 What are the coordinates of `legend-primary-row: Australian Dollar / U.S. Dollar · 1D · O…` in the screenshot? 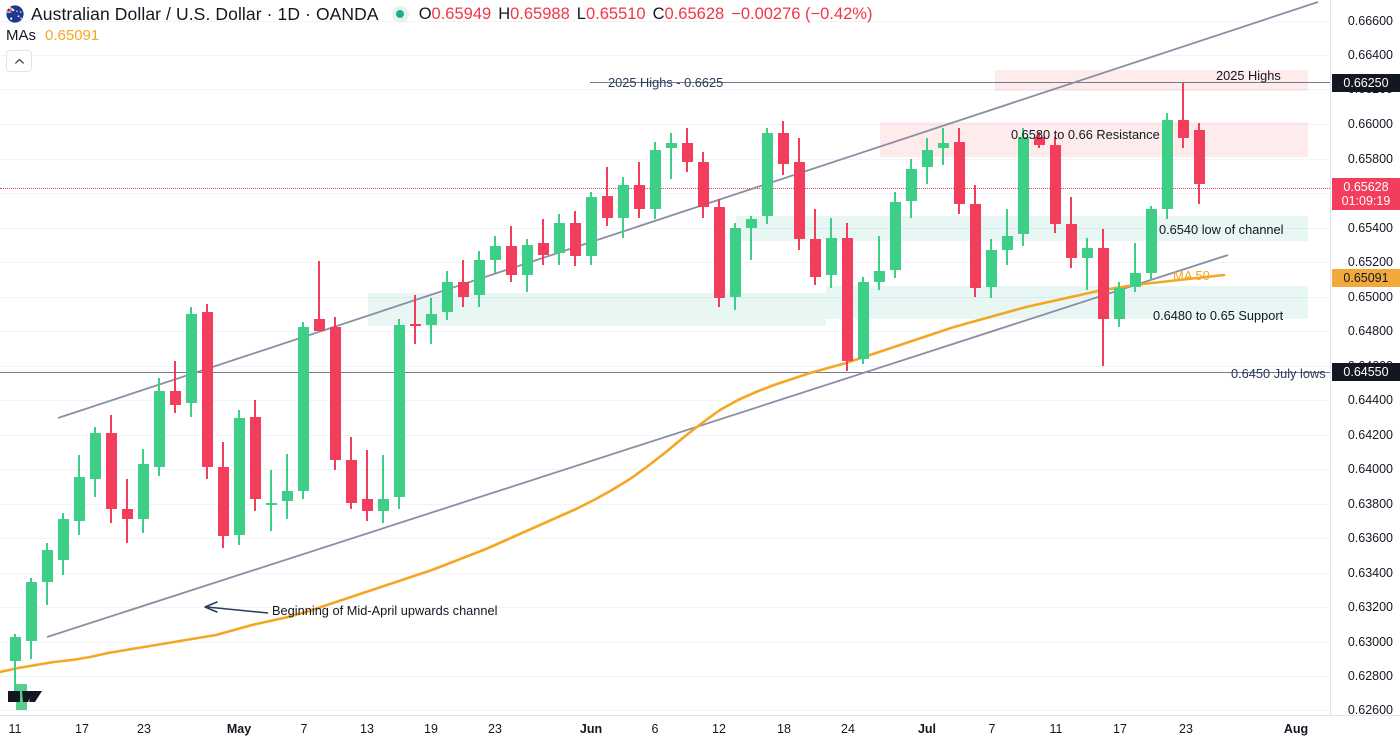 It's located at (439, 14).